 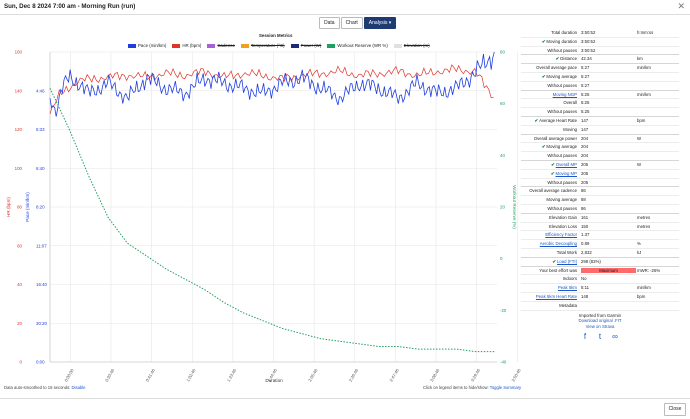 What do you see at coordinates (600, 326) in the screenshot?
I see `view-strava-link: View on Strava` at bounding box center [600, 326].